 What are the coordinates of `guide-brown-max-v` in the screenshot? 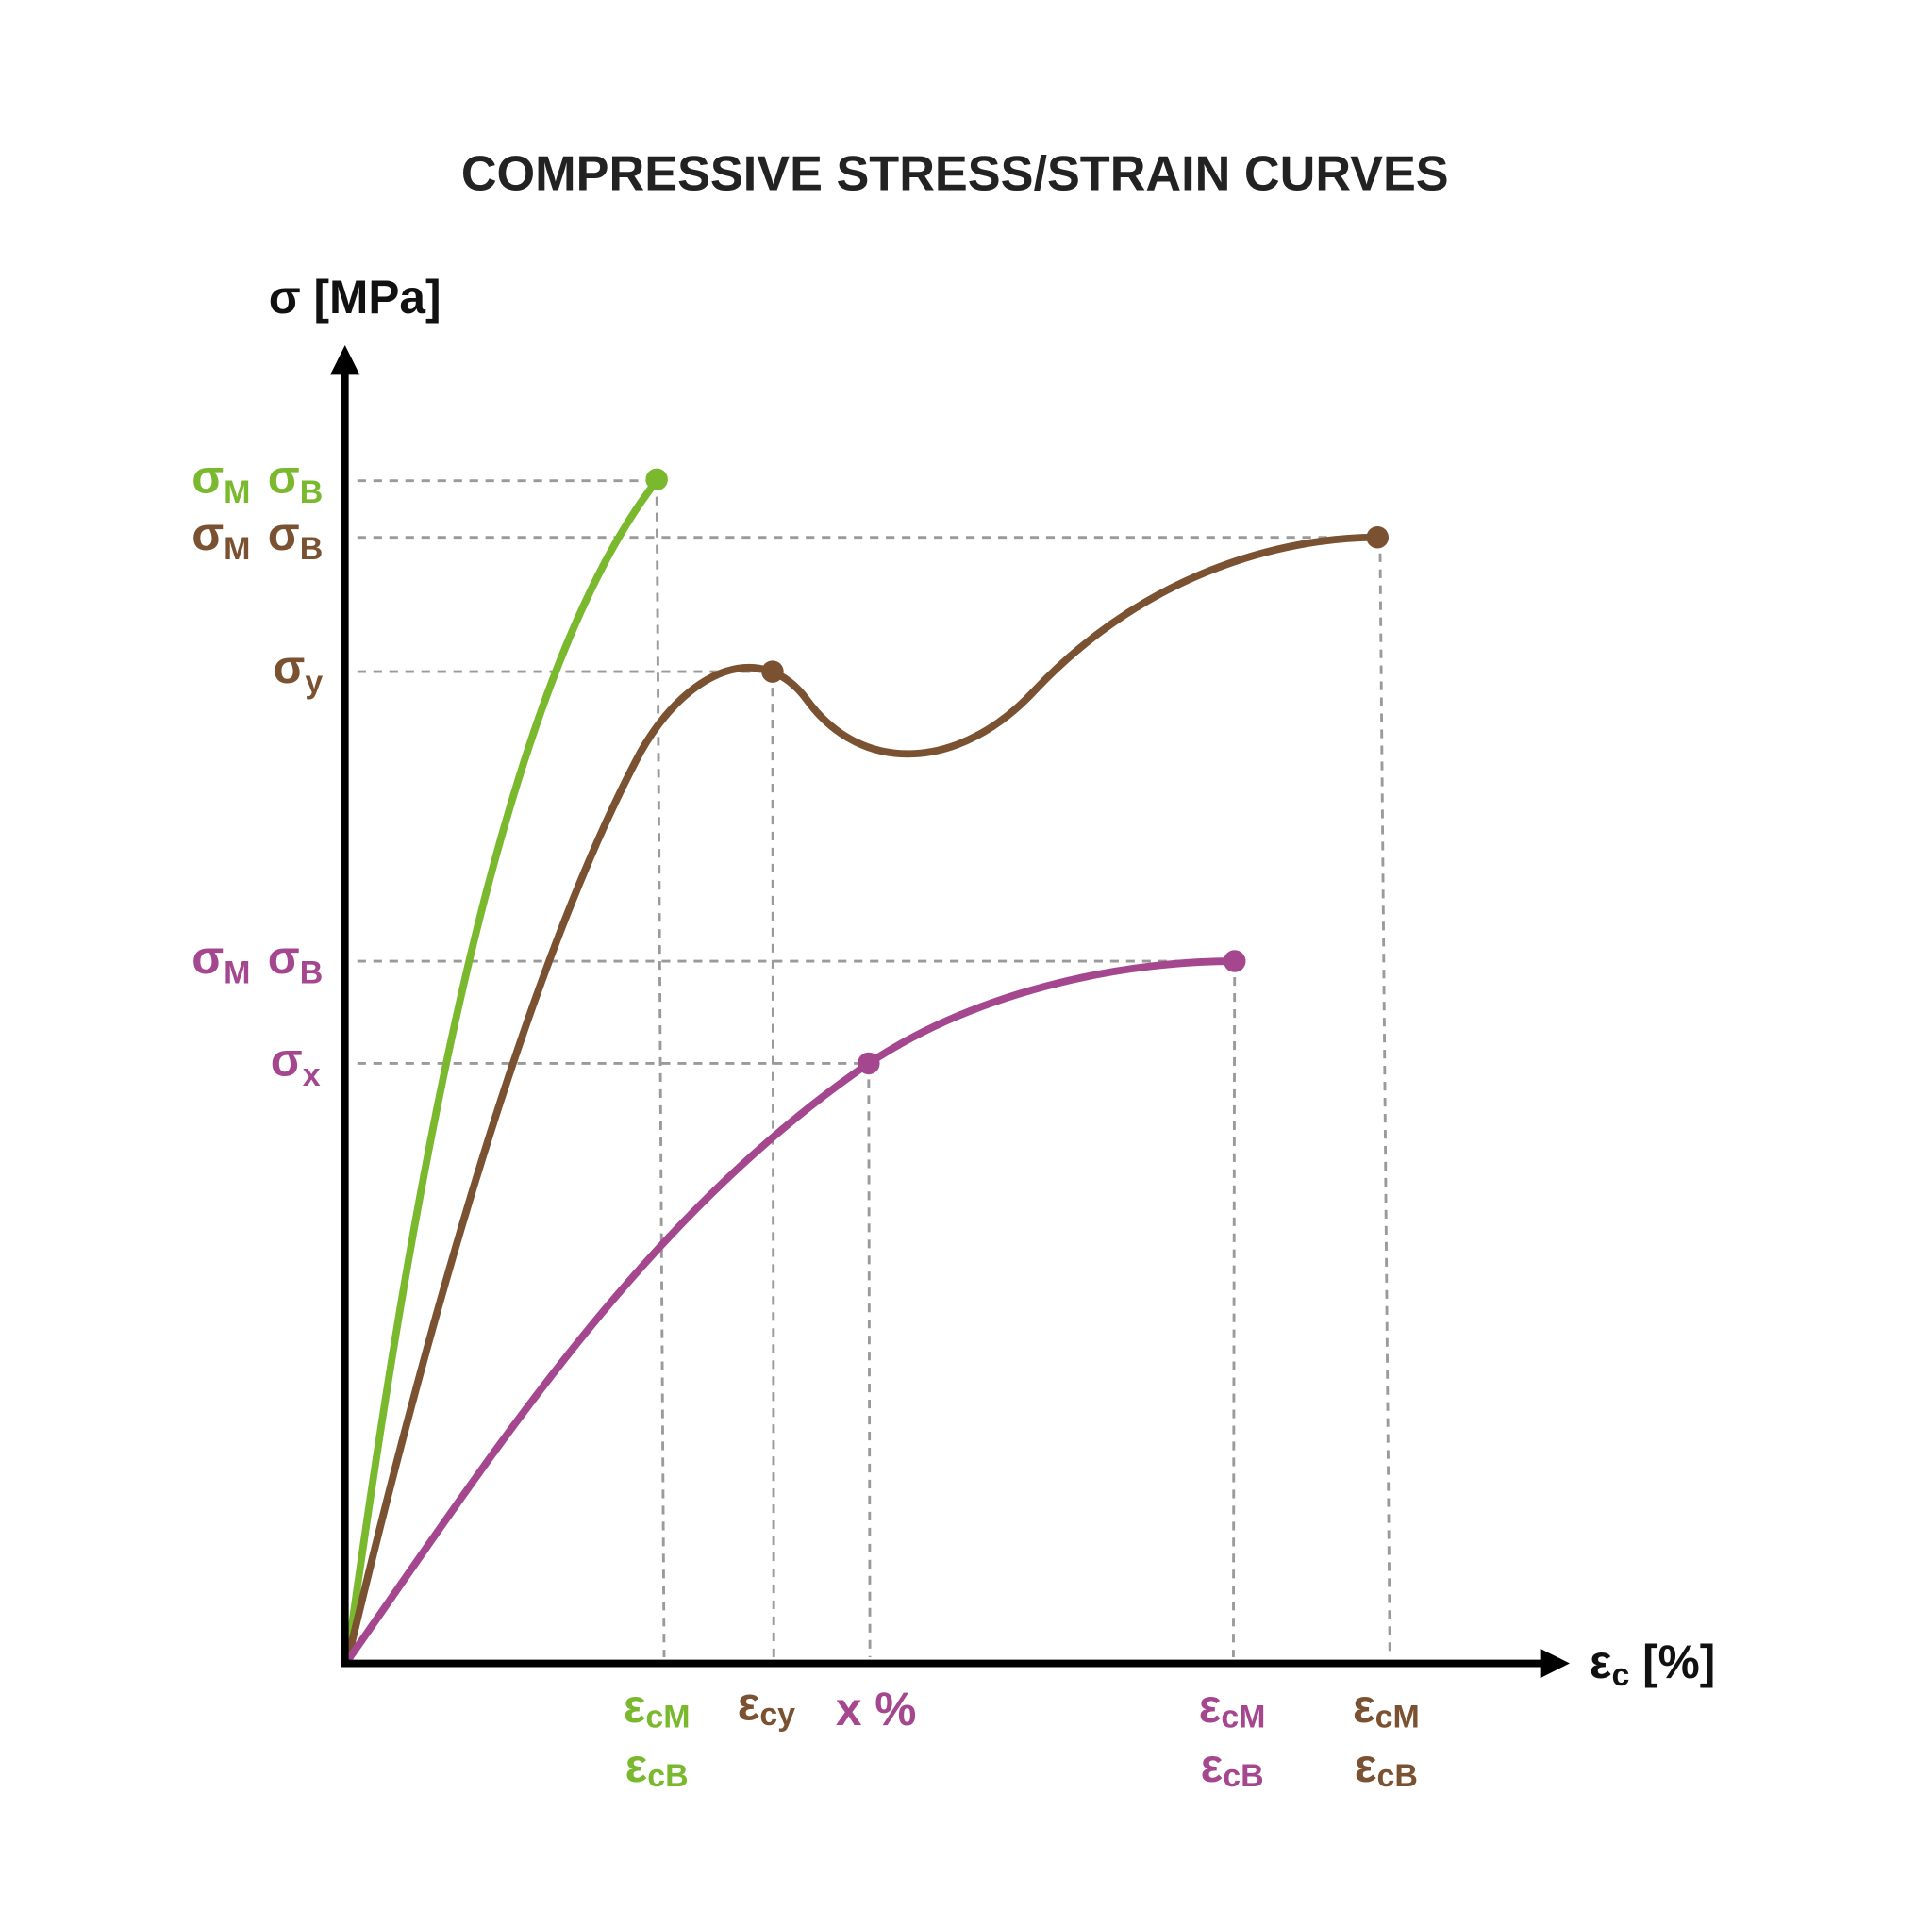 It's located at (1385, 1098).